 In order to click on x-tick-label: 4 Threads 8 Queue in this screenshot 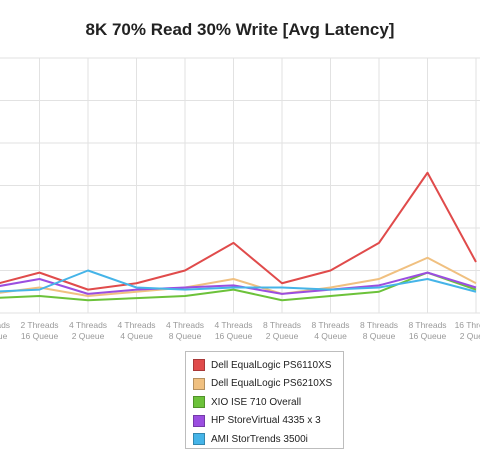, I will do `click(185, 330)`.